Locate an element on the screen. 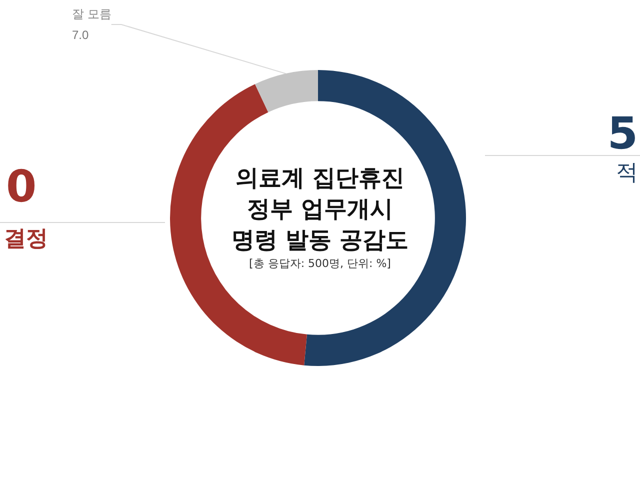 This screenshot has width=640, height=480. text: 0 is located at coordinates (21, 187).